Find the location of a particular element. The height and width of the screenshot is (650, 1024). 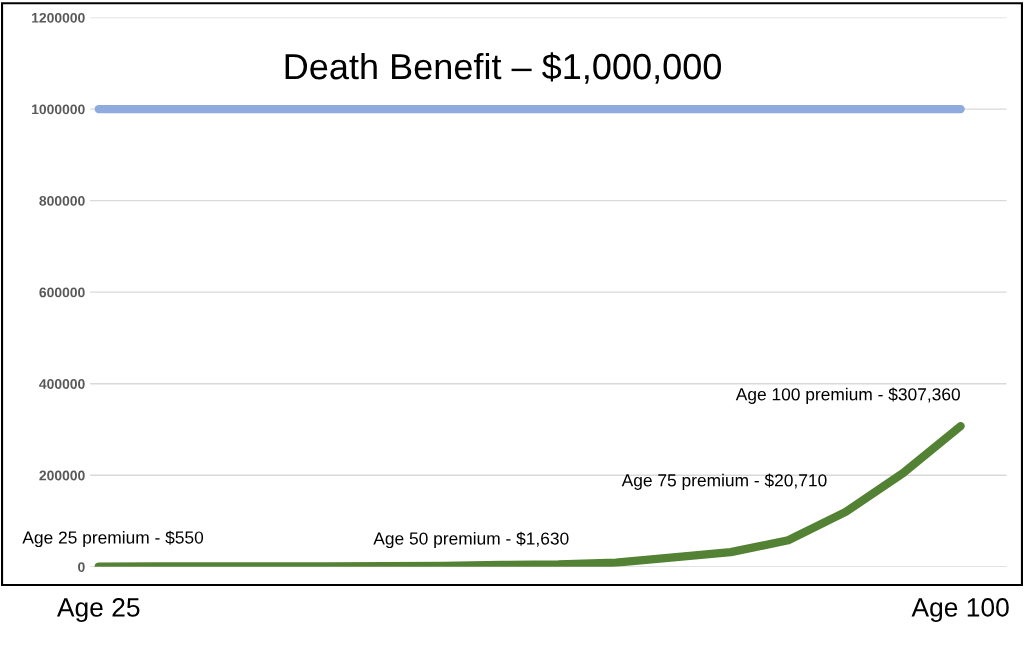

annotation: Age 50 premium - $1,630 is located at coordinates (471, 540).